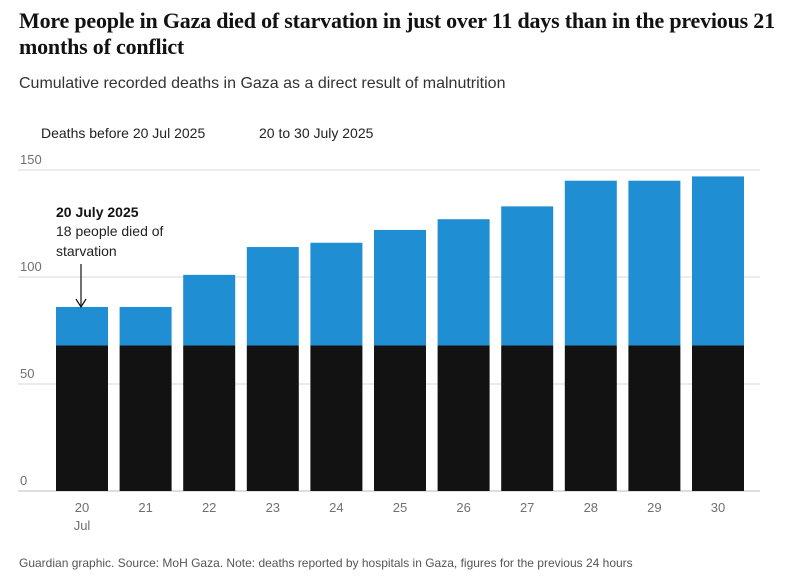 This screenshot has width=792, height=580. Describe the element at coordinates (82, 507) in the screenshot. I see `x-tick-label-20: 20` at that location.